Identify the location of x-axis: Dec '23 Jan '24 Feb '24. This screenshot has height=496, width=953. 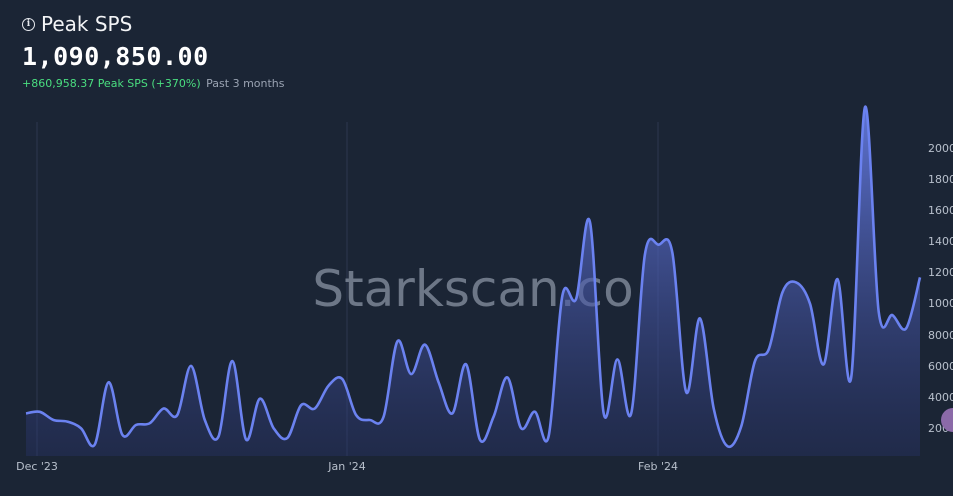
(347, 466).